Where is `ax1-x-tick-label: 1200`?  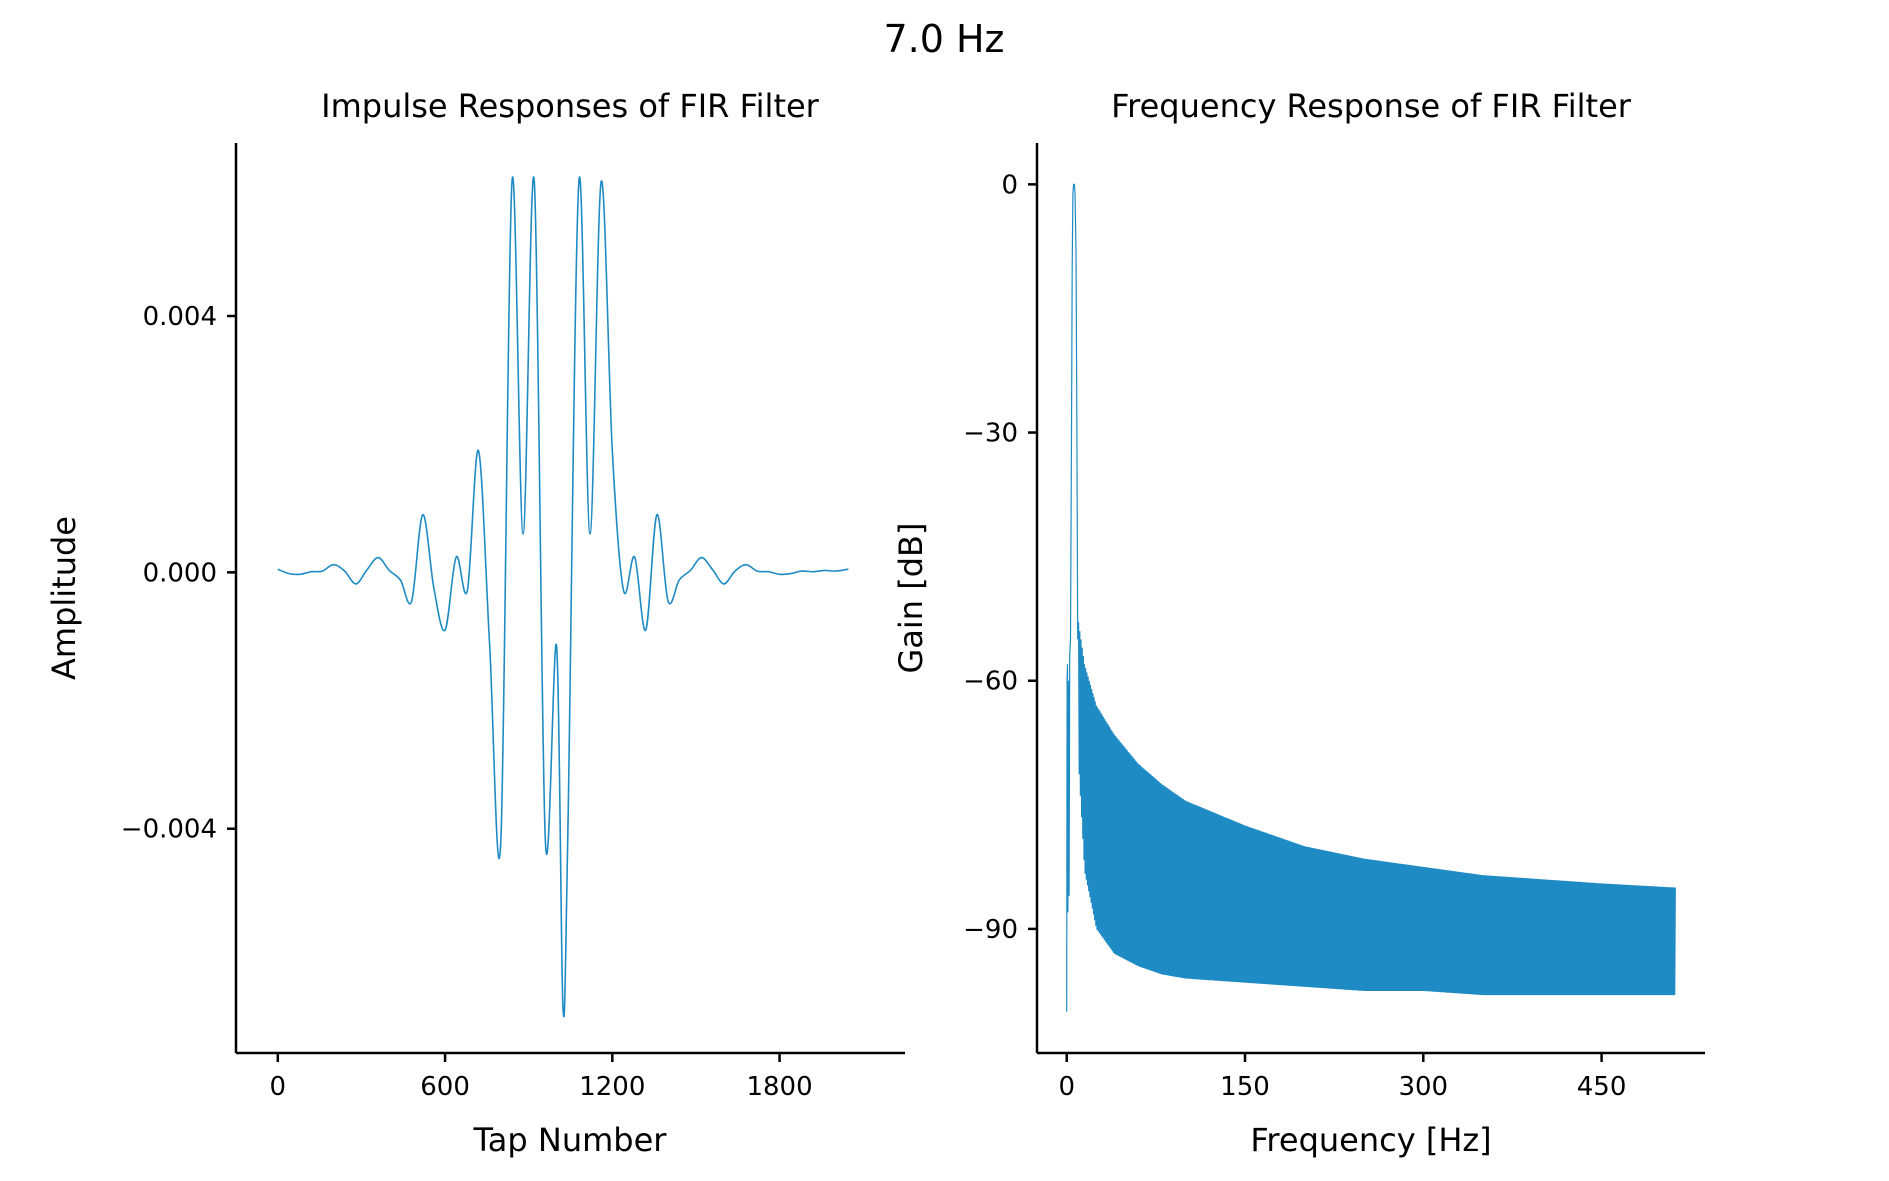 ax1-x-tick-label: 1200 is located at coordinates (612, 1087).